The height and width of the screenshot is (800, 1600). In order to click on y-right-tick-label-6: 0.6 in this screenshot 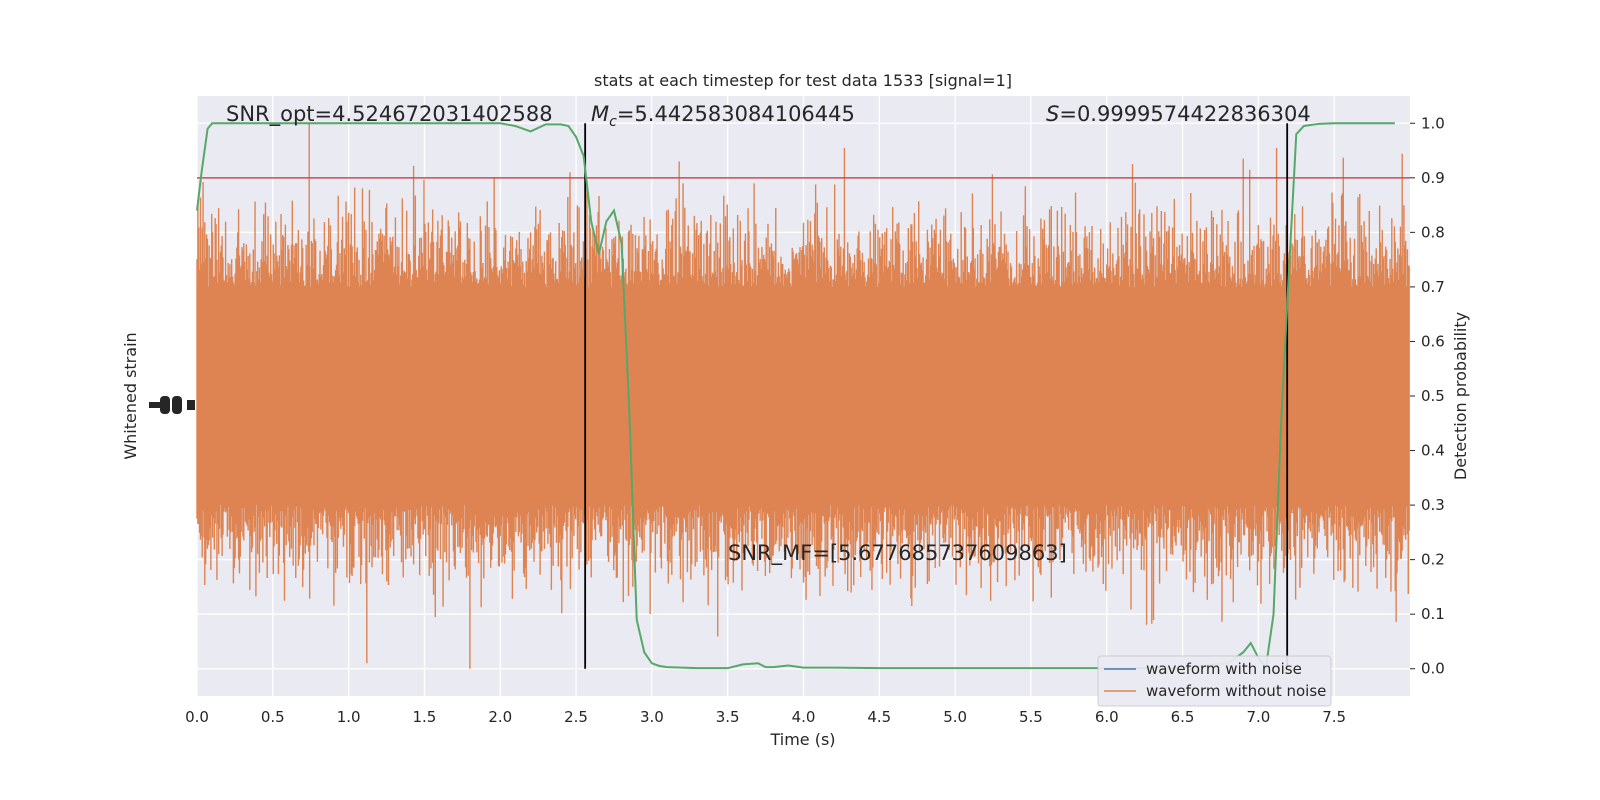, I will do `click(1433, 341)`.